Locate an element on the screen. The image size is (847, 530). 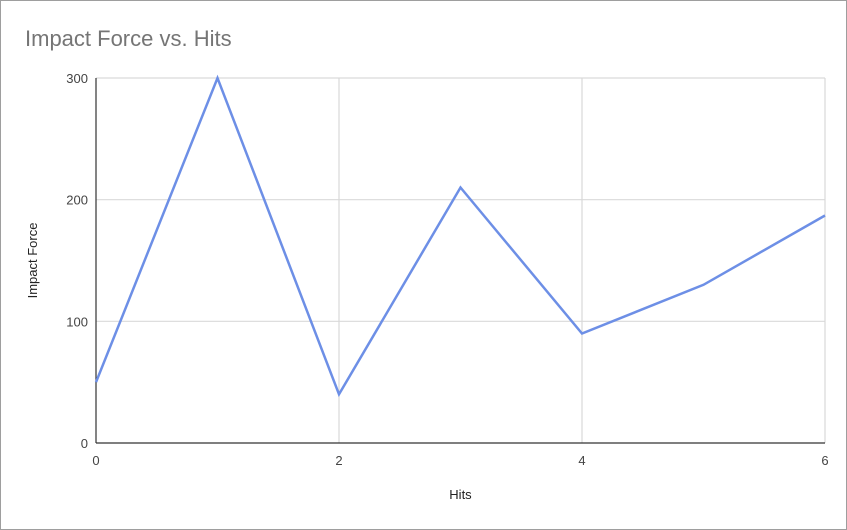
y-tick-label: 200 is located at coordinates (77, 200).